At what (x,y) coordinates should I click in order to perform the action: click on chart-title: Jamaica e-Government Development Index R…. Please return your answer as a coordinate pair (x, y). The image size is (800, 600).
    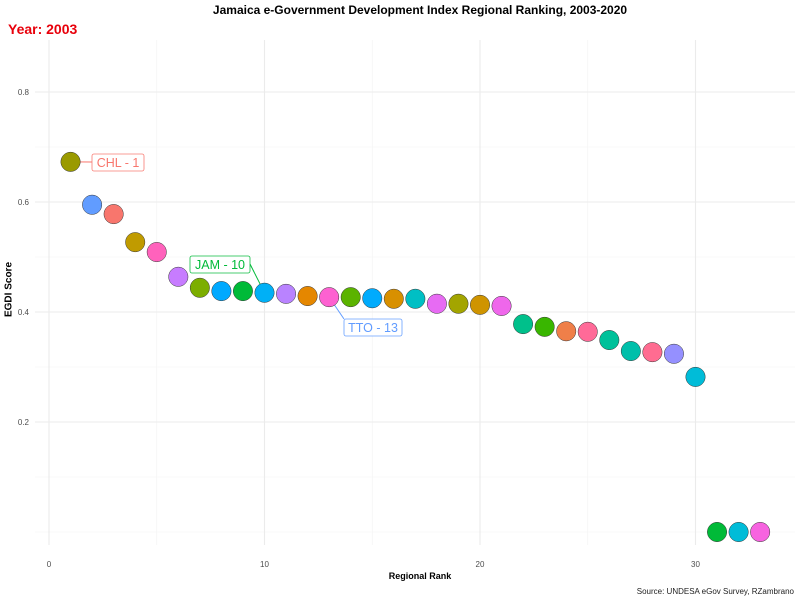
    Looking at the image, I should click on (420, 10).